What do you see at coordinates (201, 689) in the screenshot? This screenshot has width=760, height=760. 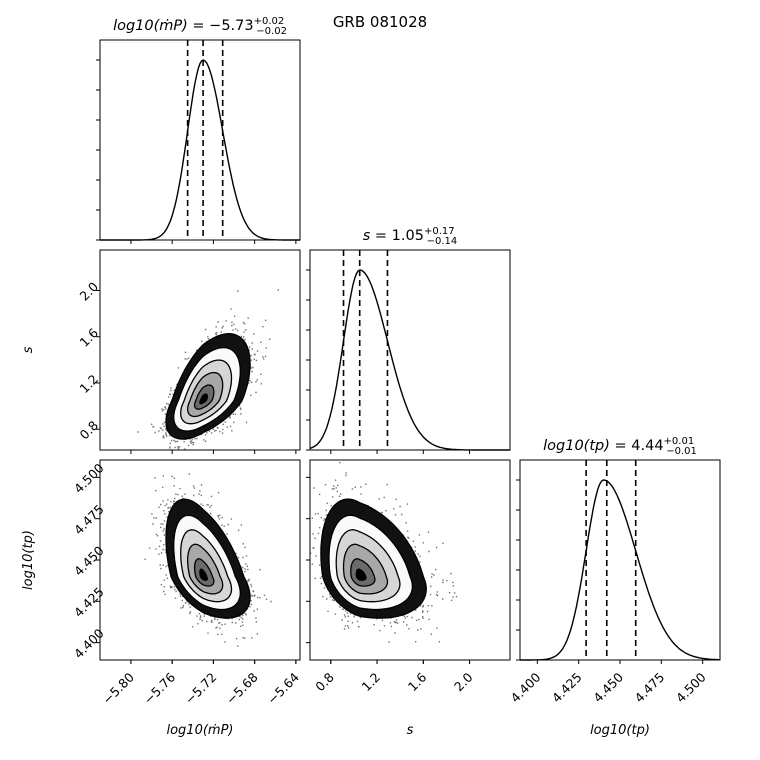 I see `x-tick-label: −5.72` at bounding box center [201, 689].